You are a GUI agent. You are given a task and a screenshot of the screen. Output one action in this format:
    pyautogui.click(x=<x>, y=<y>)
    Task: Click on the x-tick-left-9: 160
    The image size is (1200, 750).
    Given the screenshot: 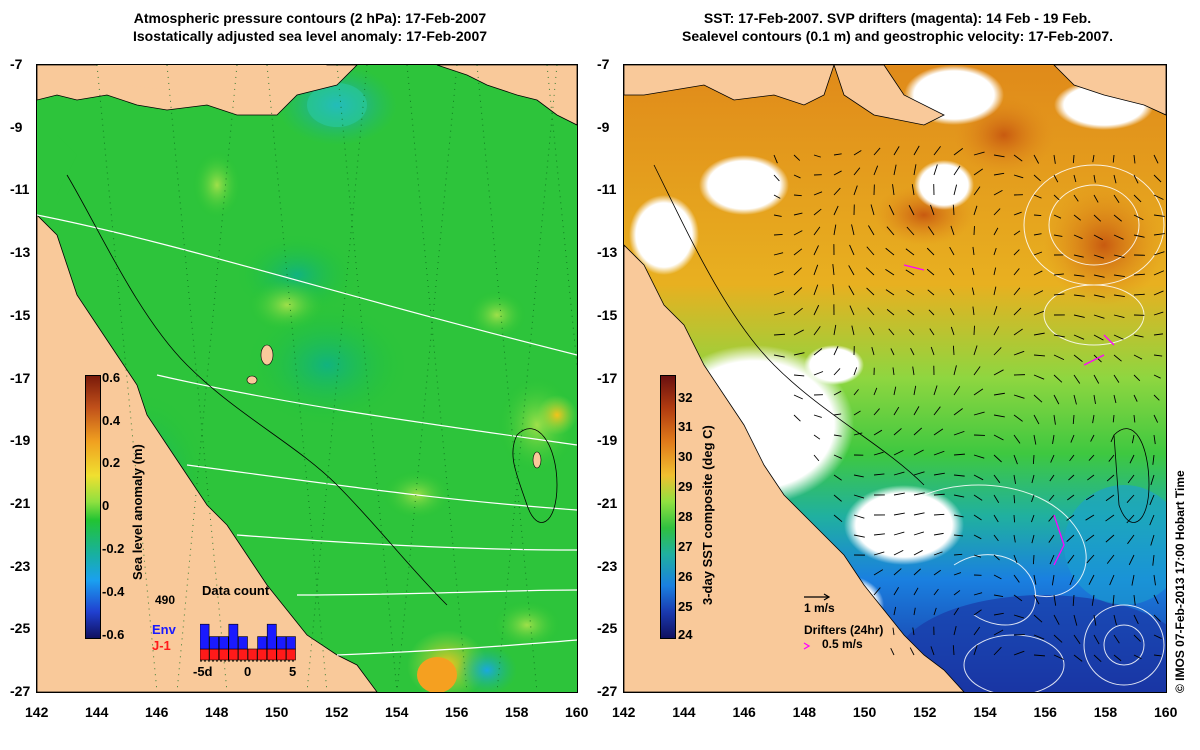 What is the action you would take?
    pyautogui.click(x=577, y=712)
    